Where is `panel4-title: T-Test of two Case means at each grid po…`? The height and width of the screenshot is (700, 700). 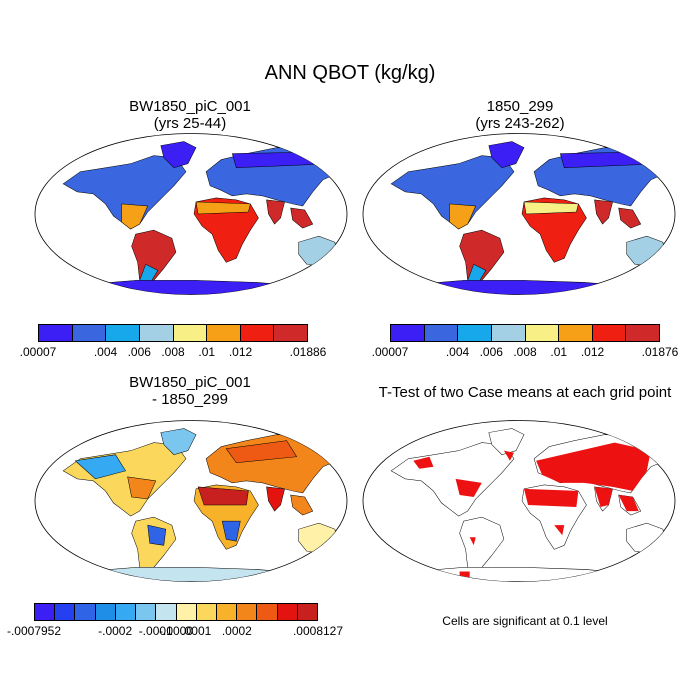 panel4-title: T-Test of two Case means at each grid po… is located at coordinates (525, 392).